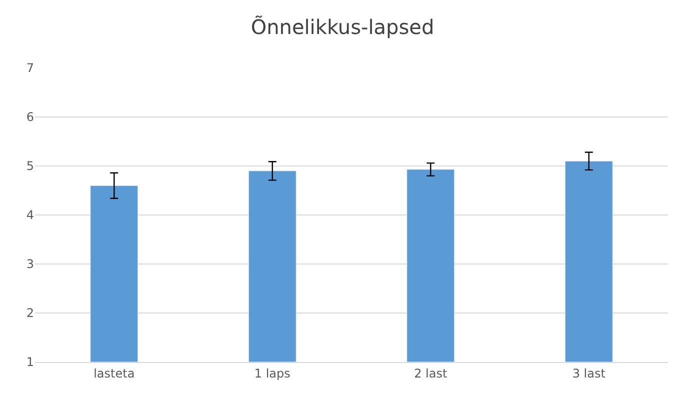  What do you see at coordinates (30, 264) in the screenshot?
I see `y-tick-label: 3` at bounding box center [30, 264].